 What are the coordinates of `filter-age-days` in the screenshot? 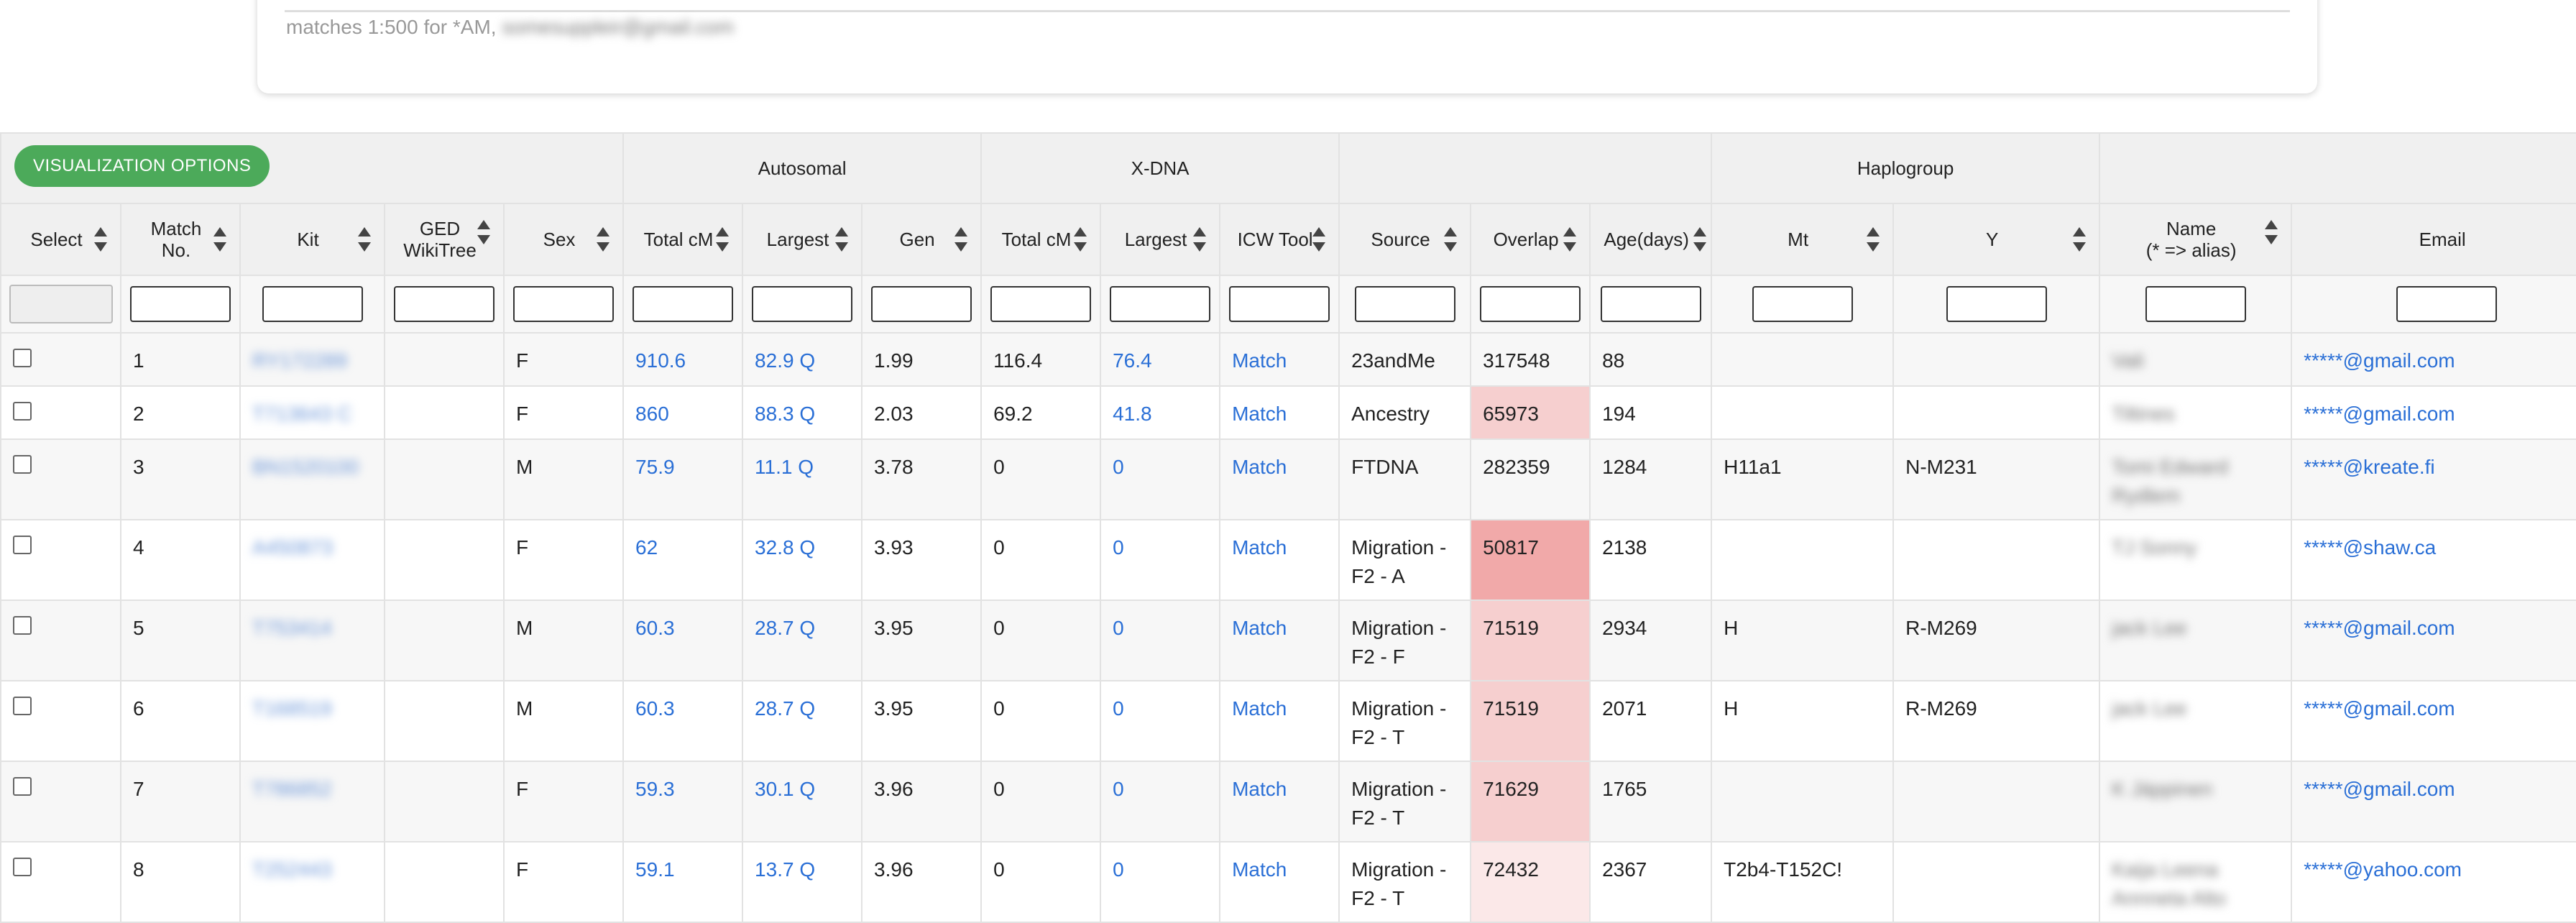 It's located at (1650, 304).